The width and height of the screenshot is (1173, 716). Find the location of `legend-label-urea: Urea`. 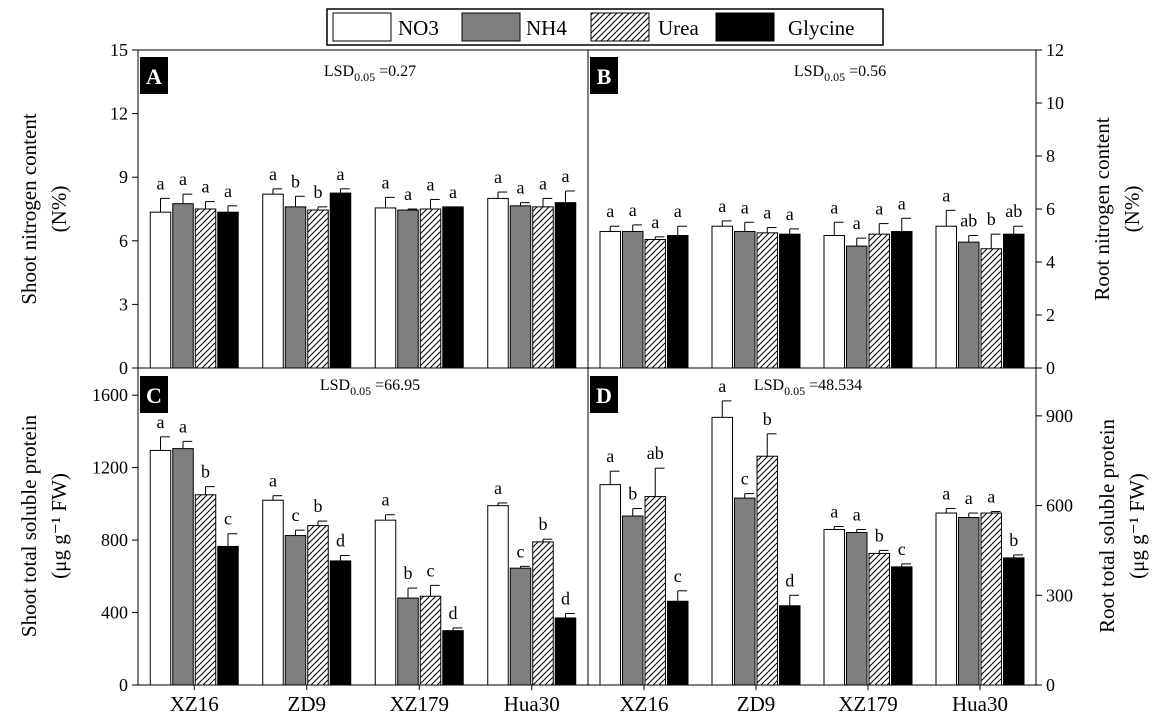

legend-label-urea: Urea is located at coordinates (678, 28).